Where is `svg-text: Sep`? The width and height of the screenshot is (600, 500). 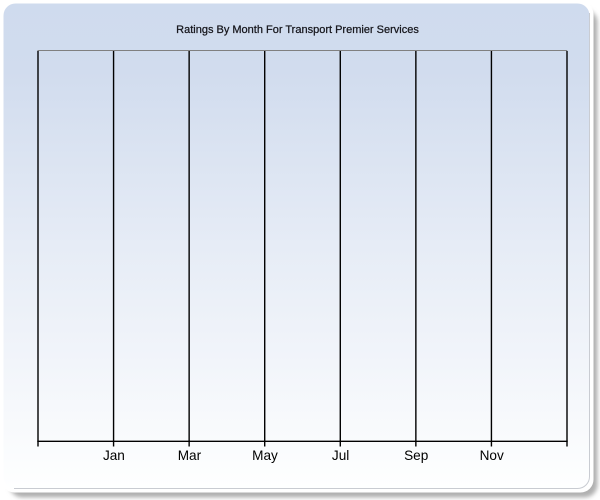 svg-text: Sep is located at coordinates (416, 455).